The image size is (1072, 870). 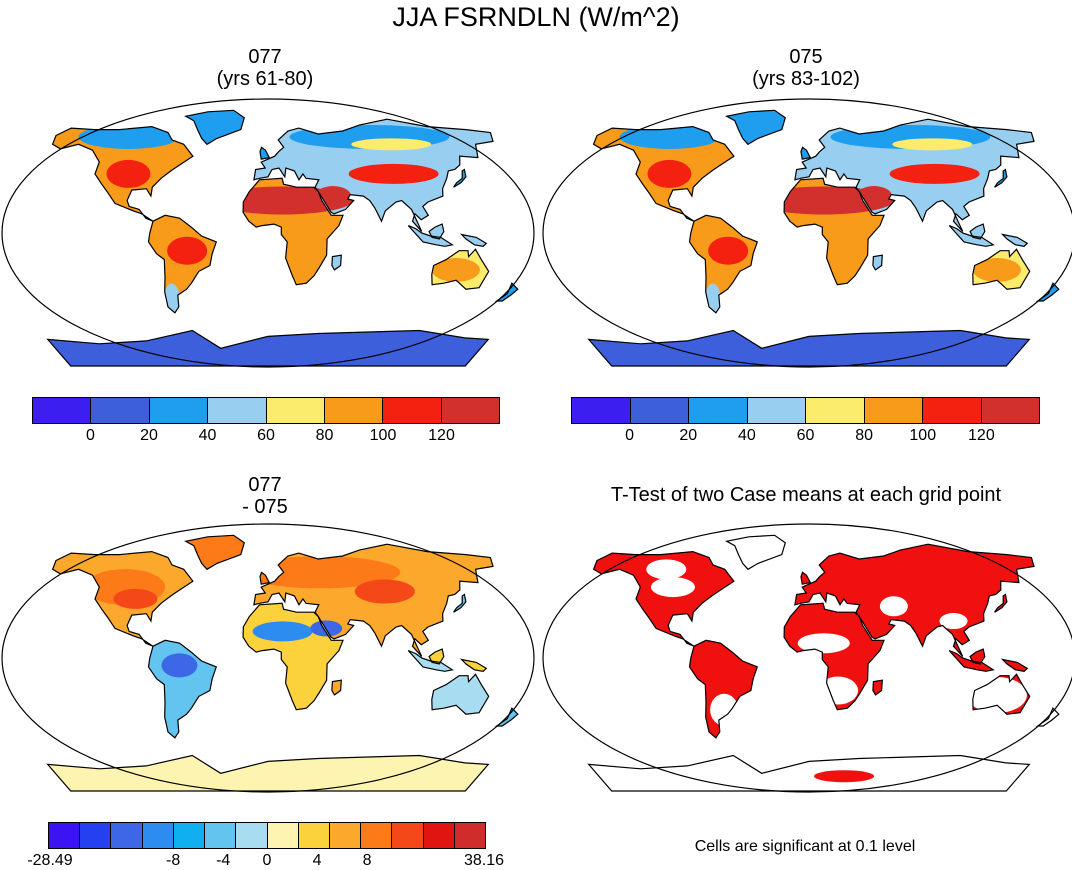 I want to click on panel-2-title-line2: (yrs 83-102), so click(x=806, y=79).